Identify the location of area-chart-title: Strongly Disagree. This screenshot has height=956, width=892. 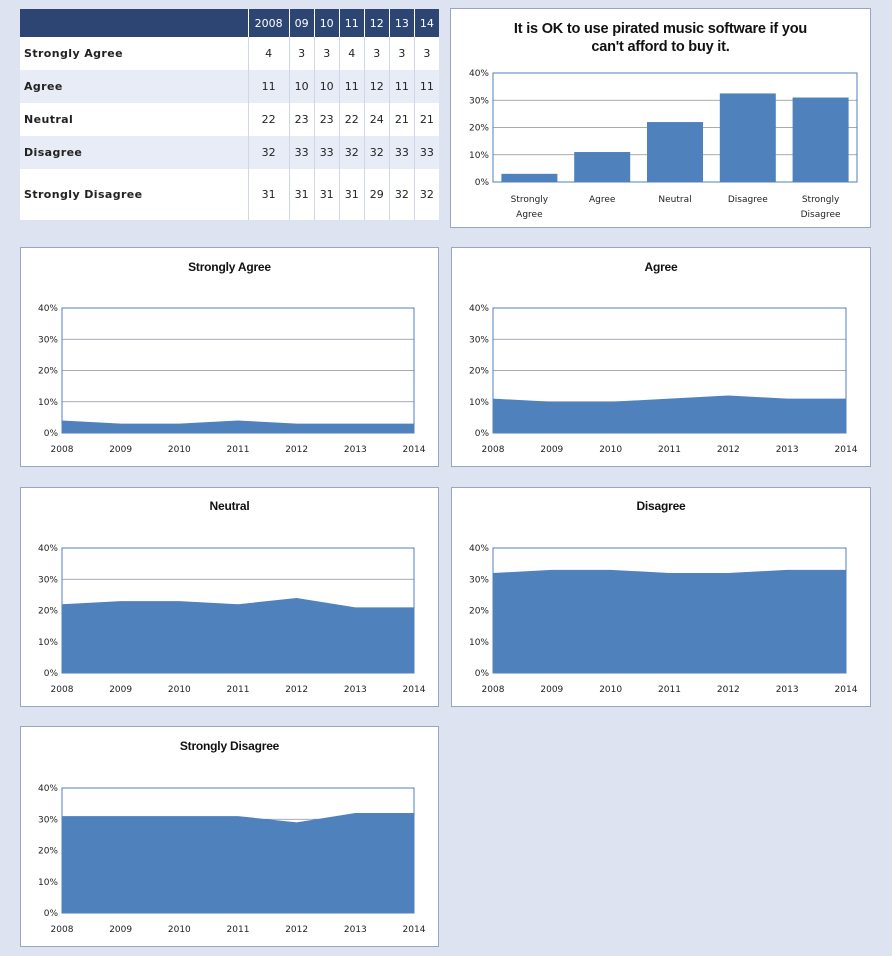
(229, 746).